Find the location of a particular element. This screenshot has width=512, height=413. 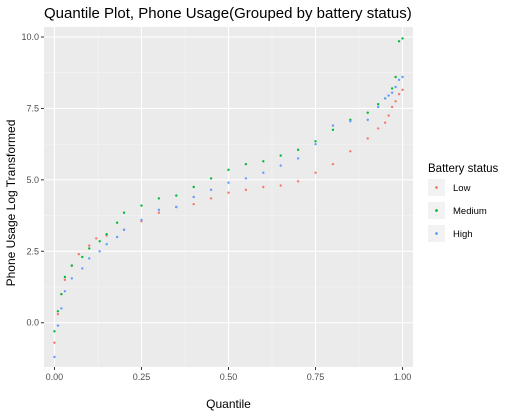

legend-label: High is located at coordinates (463, 234).